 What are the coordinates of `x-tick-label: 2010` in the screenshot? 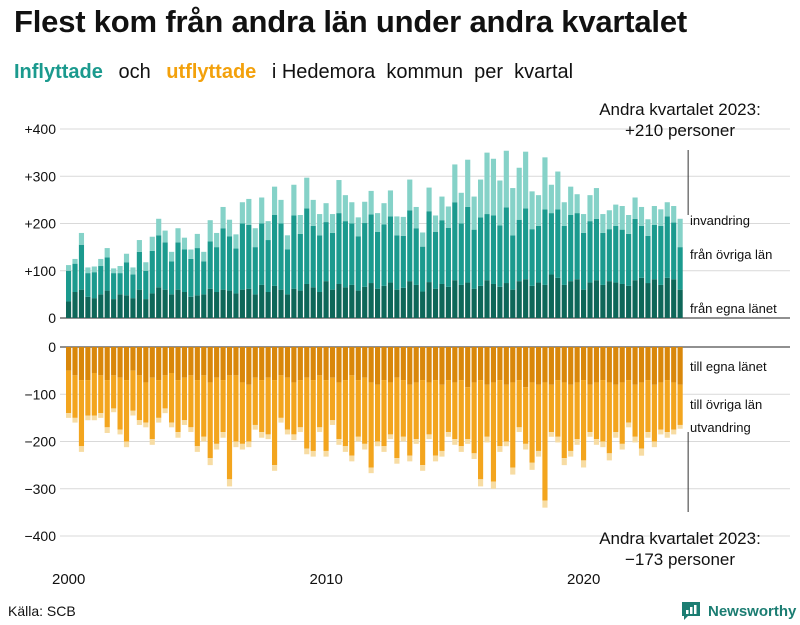 It's located at (326, 579).